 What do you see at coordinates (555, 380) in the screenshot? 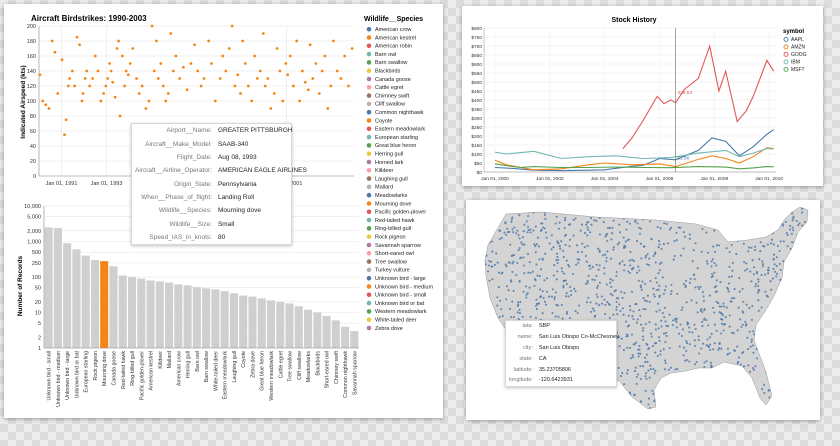
I see `airport-tooltip-value: -120.6423931` at bounding box center [555, 380].